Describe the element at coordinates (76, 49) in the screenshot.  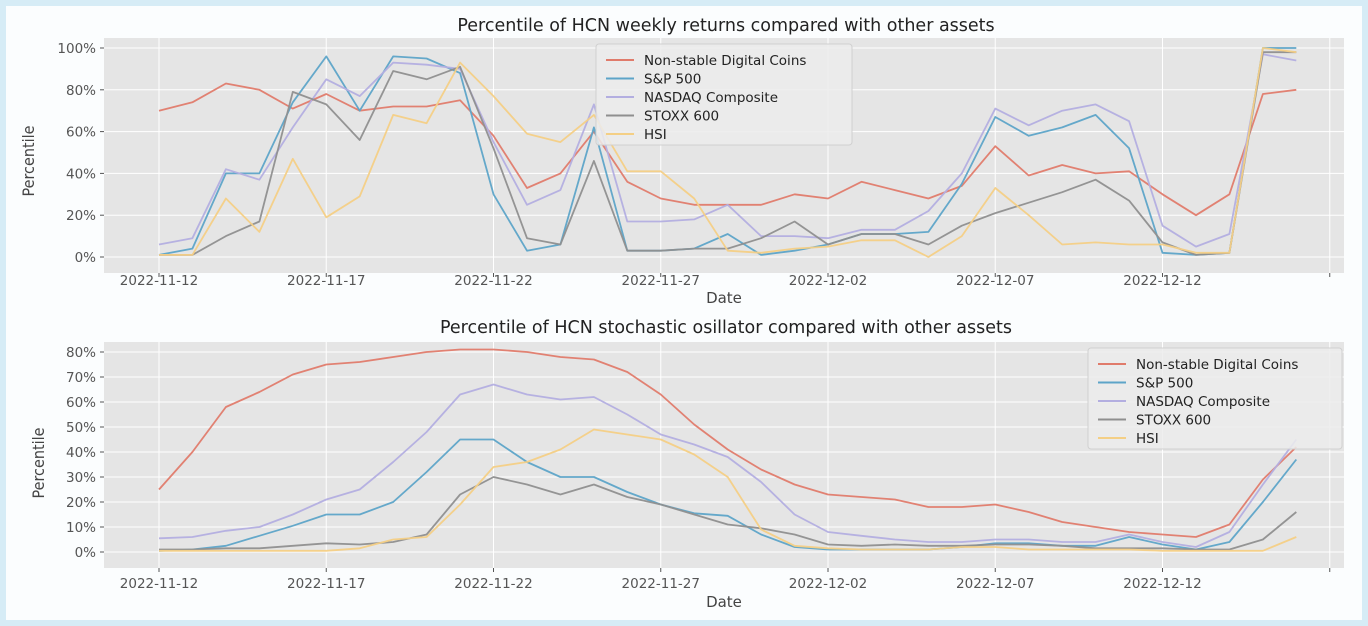
I see `y-tick-label: 100%` at that location.